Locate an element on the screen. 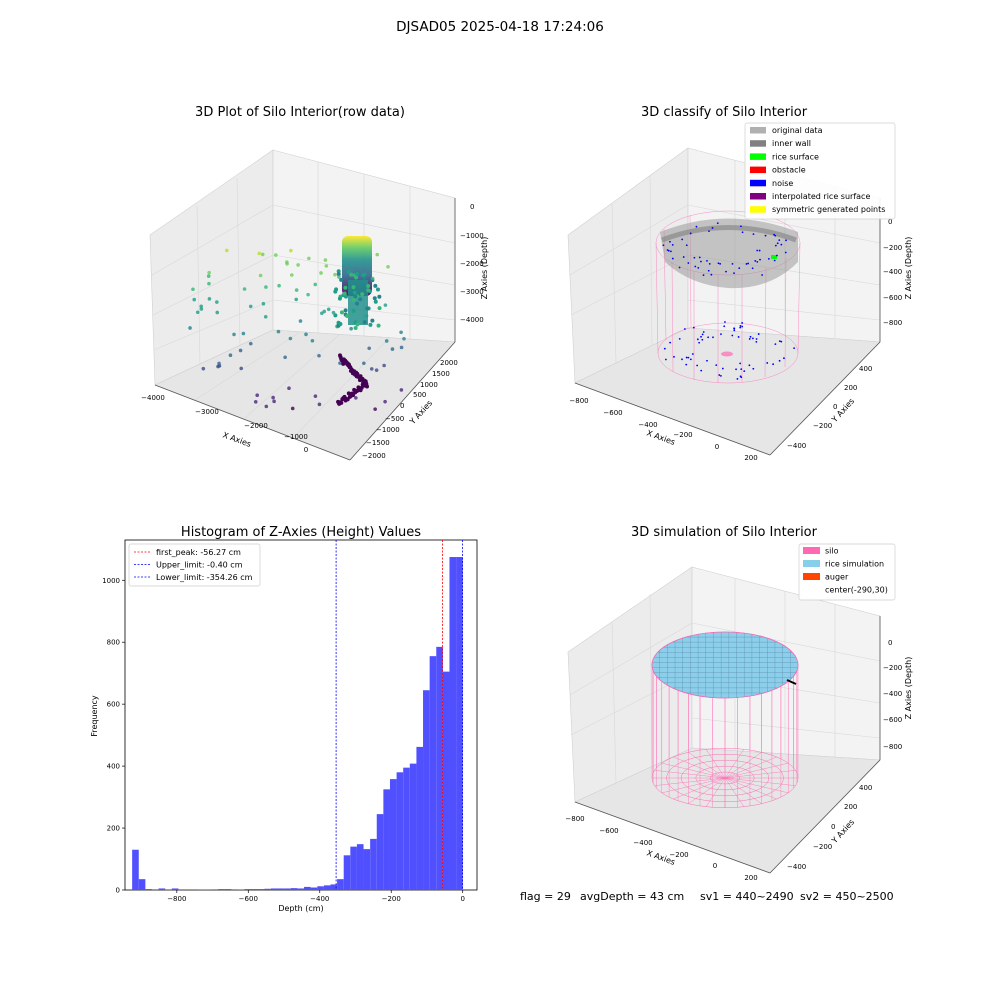 This screenshot has width=1000, height=1000. histogram-title: Histogram of Z-Axies (Height) Values is located at coordinates (301, 532).